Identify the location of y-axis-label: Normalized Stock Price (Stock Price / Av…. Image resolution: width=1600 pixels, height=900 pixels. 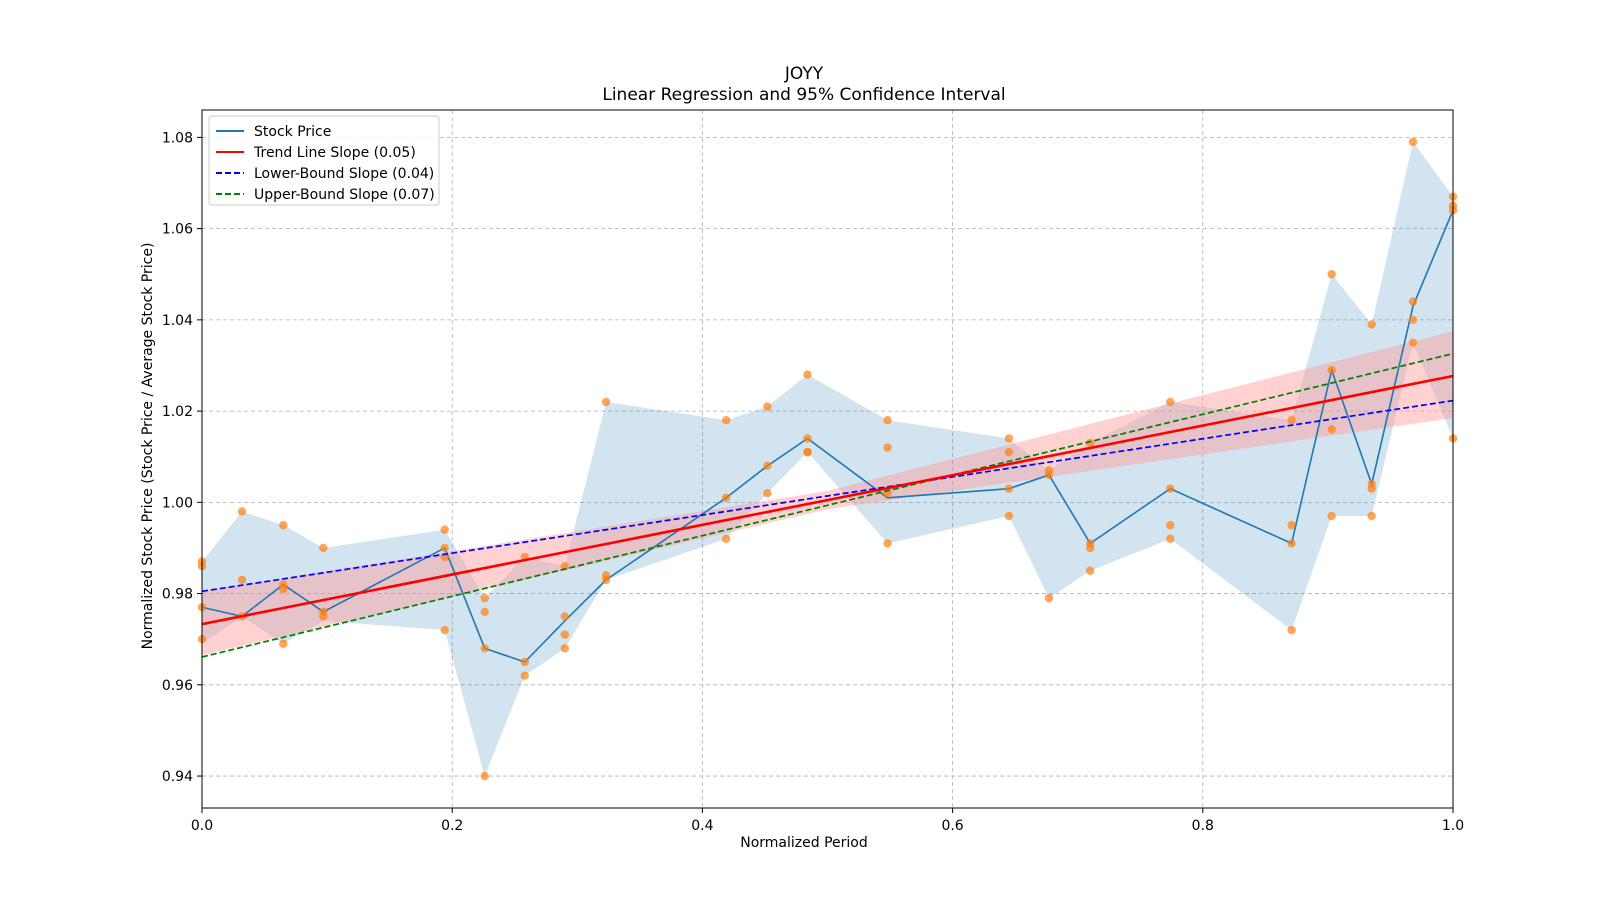
(148, 446).